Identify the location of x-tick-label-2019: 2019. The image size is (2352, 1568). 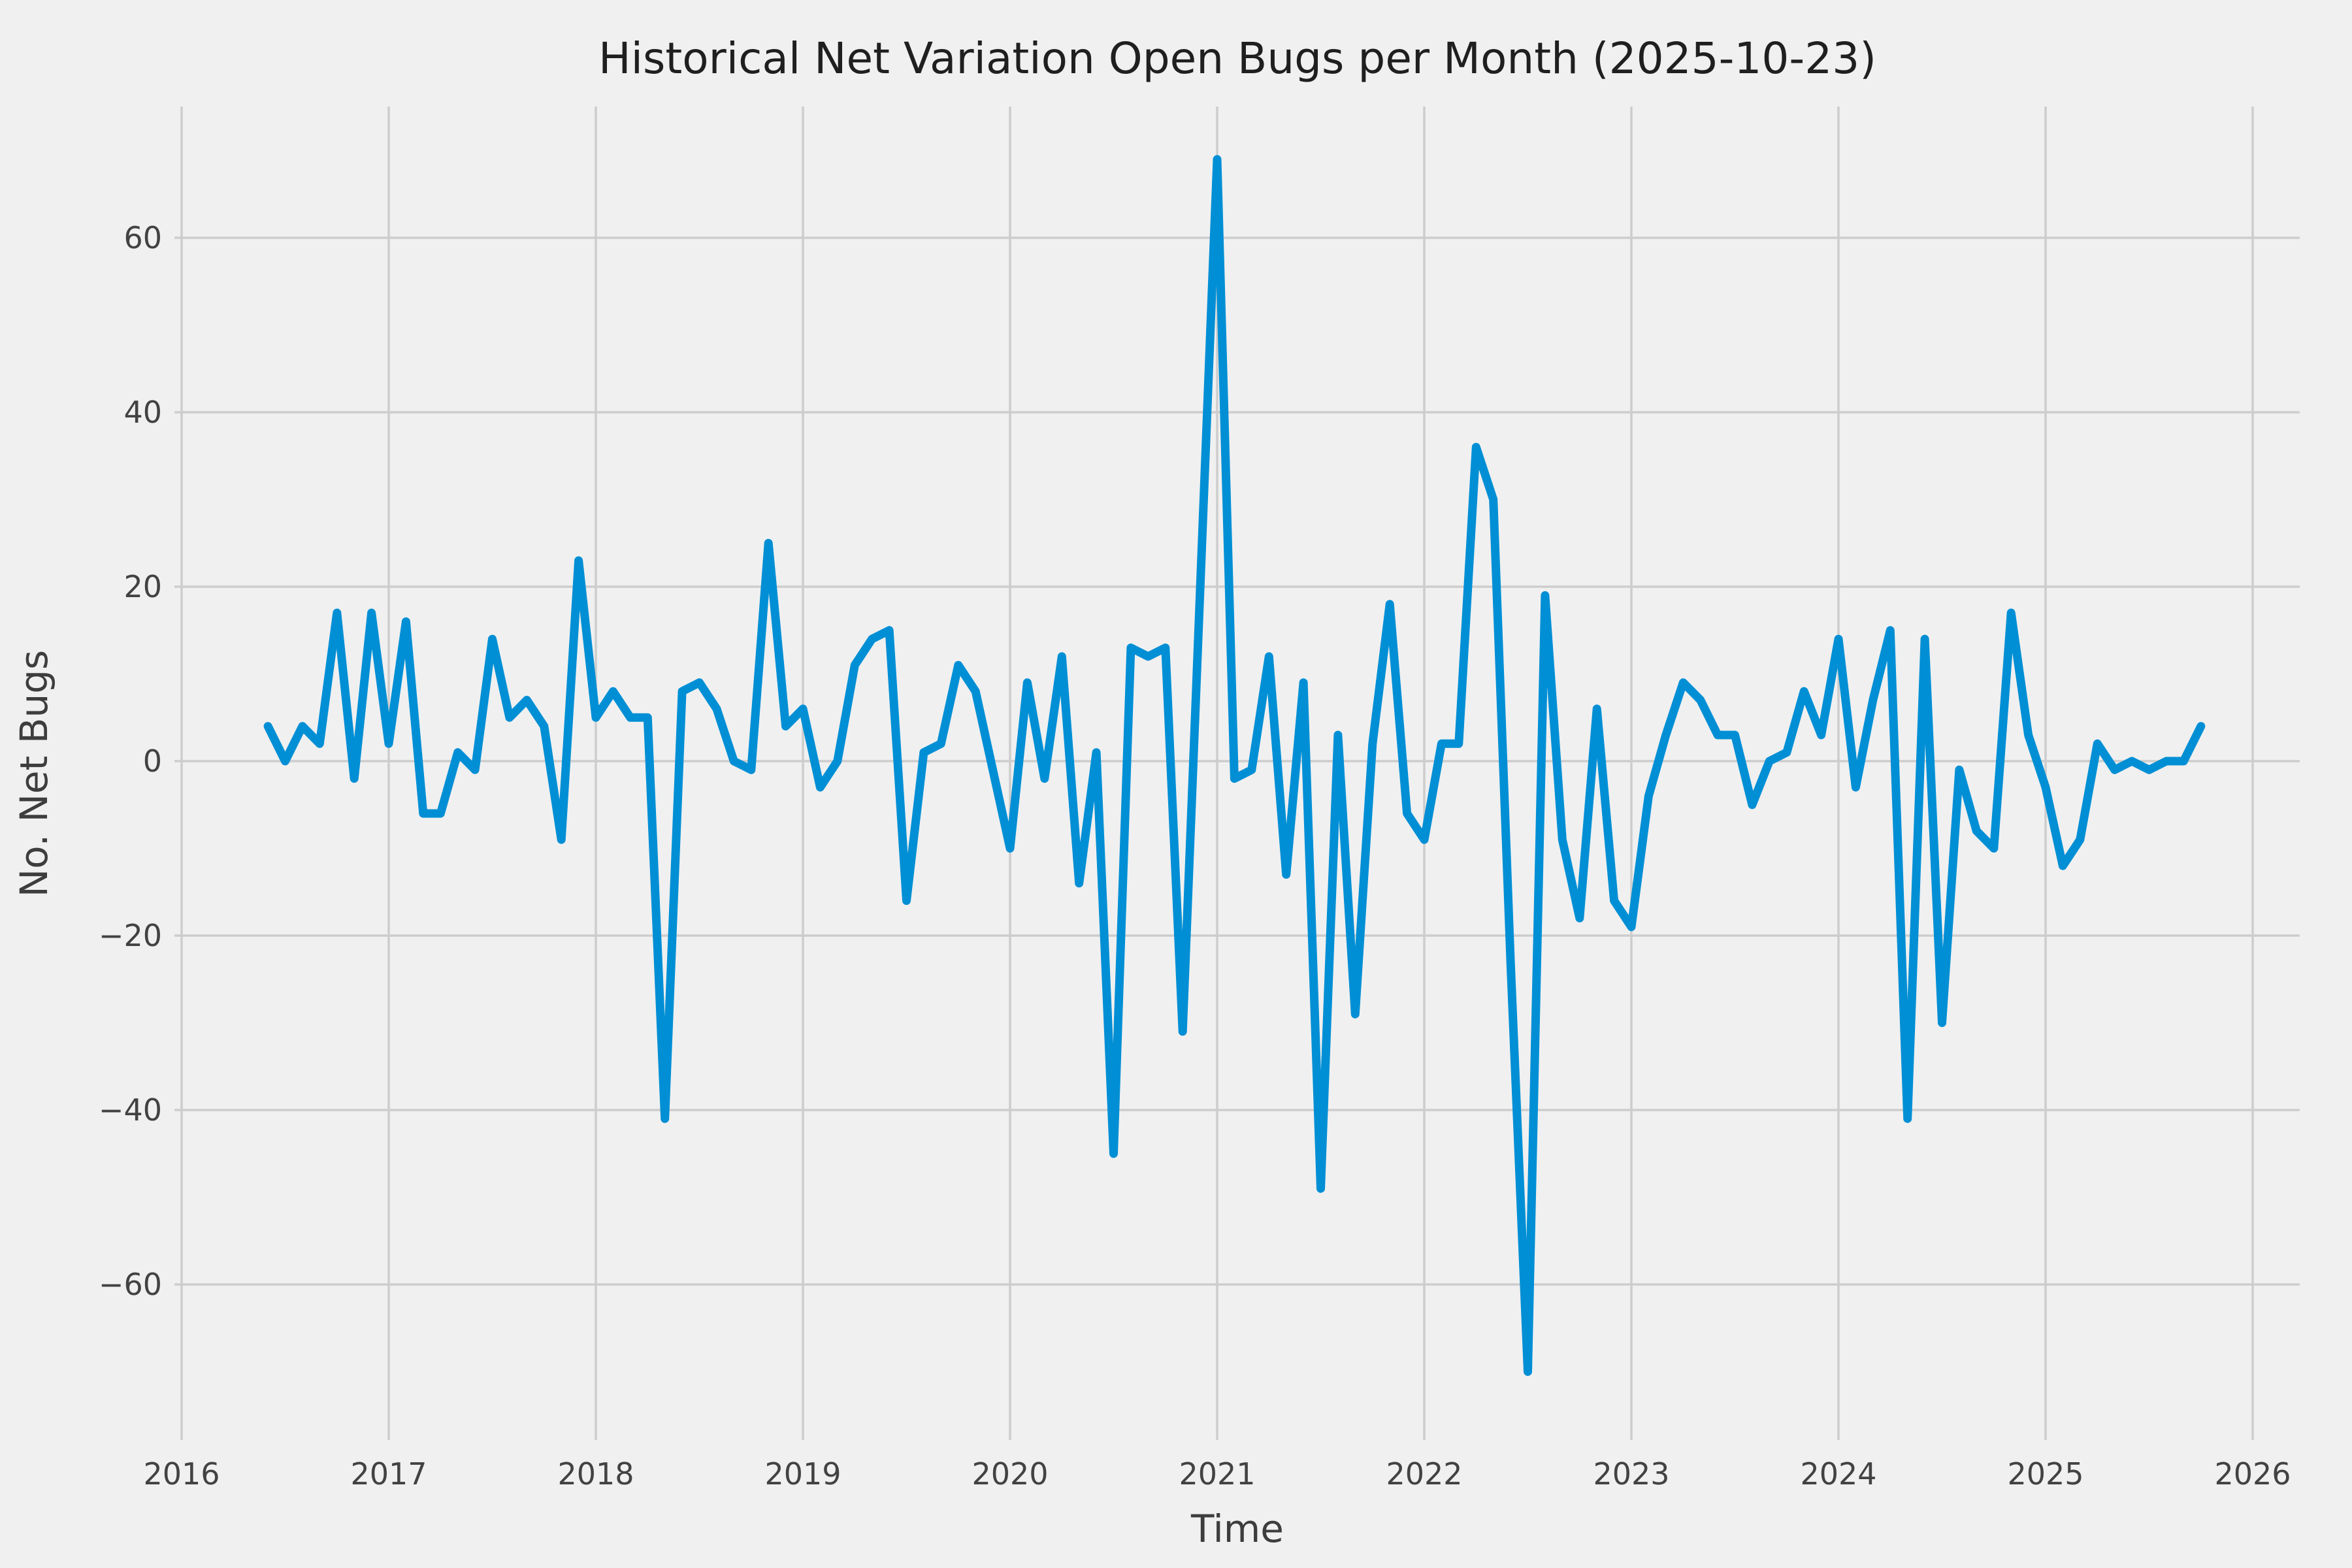
(802, 1474).